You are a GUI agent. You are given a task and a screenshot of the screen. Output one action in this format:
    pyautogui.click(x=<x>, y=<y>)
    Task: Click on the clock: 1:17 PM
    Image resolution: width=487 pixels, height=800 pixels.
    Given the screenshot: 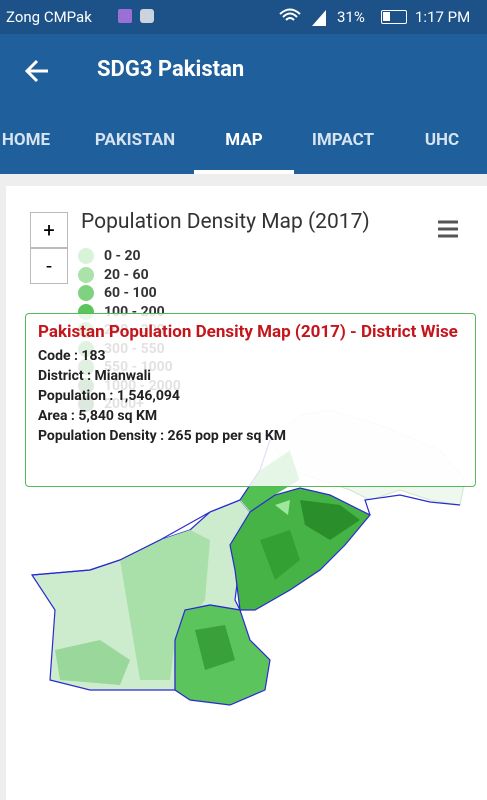 What is the action you would take?
    pyautogui.click(x=443, y=17)
    